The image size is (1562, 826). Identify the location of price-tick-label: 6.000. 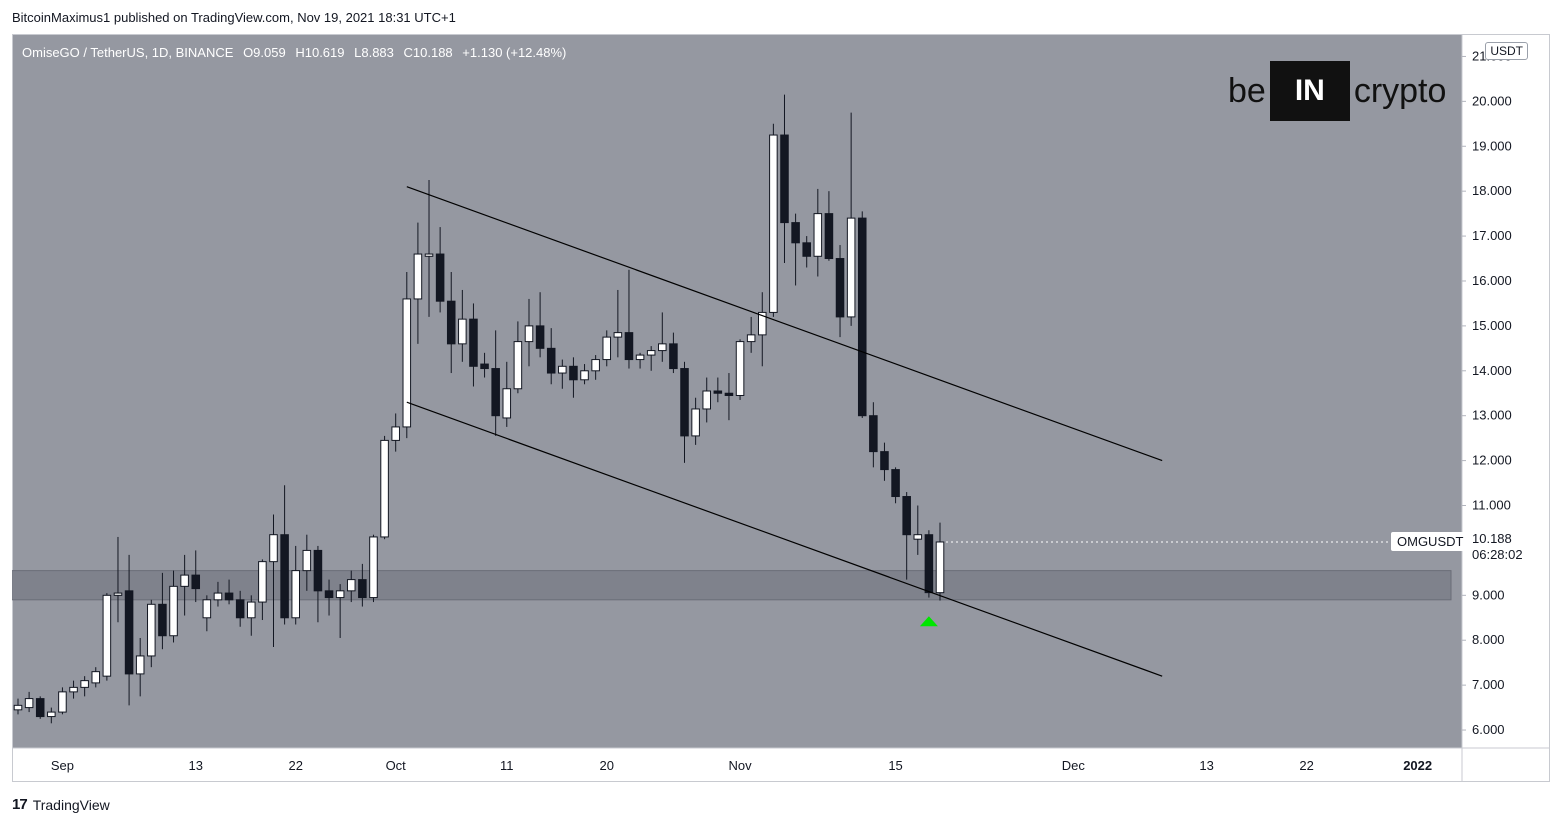
(1488, 729).